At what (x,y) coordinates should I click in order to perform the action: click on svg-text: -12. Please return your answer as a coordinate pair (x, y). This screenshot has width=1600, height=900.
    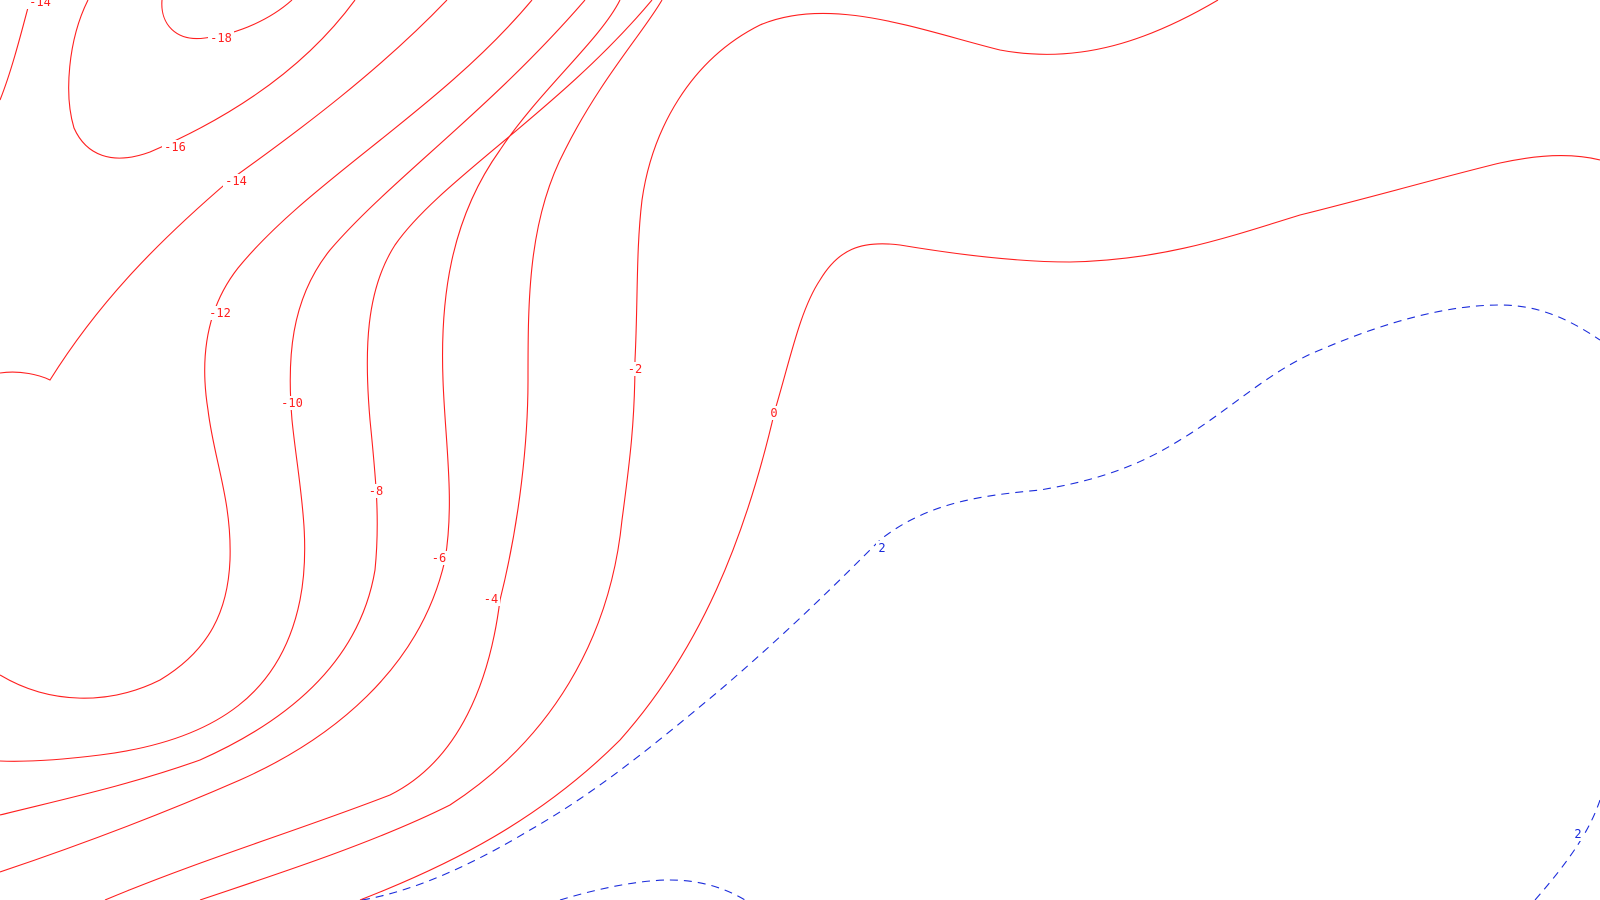
    Looking at the image, I should click on (220, 313).